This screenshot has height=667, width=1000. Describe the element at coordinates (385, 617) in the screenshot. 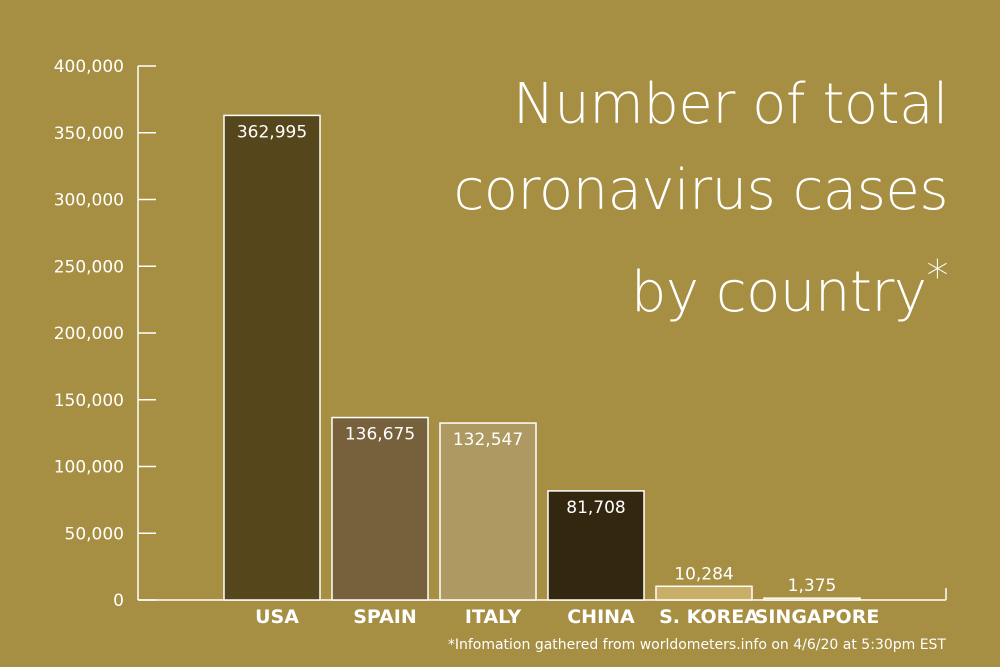

I see `category-label: SPAIN` at that location.